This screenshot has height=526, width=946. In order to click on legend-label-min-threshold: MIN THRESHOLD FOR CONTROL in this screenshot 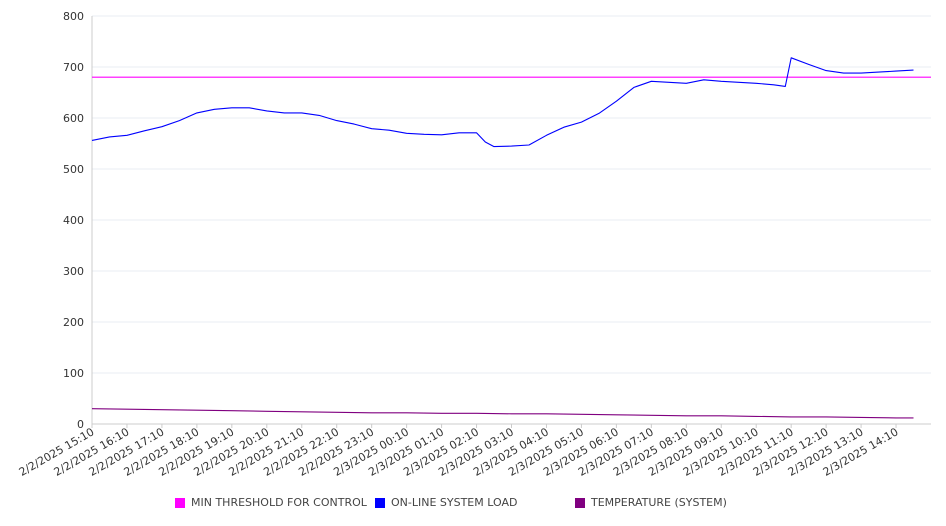, I will do `click(279, 502)`.